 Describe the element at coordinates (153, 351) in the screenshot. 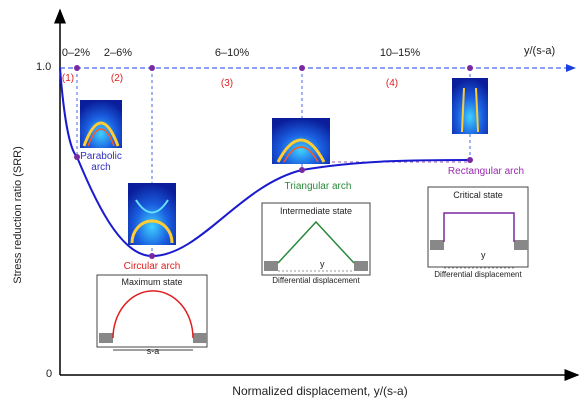

I see `inset-dimension: s-a` at that location.